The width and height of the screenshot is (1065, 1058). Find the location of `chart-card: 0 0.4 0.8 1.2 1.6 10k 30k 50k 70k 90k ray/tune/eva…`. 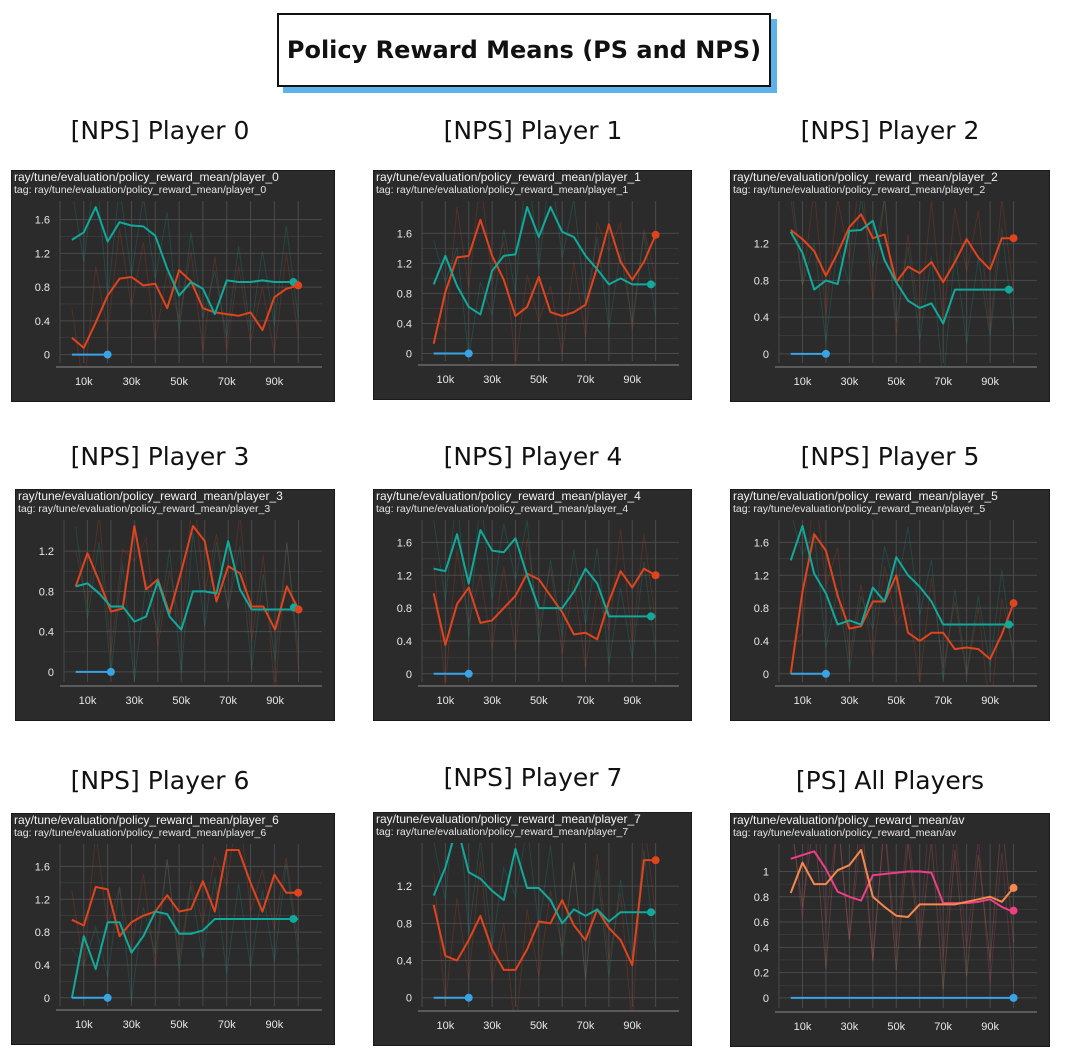

chart-card: 0 0.4 0.8 1.2 1.6 10k 30k 50k 70k 90k ray/tune/eva… is located at coordinates (532, 285).